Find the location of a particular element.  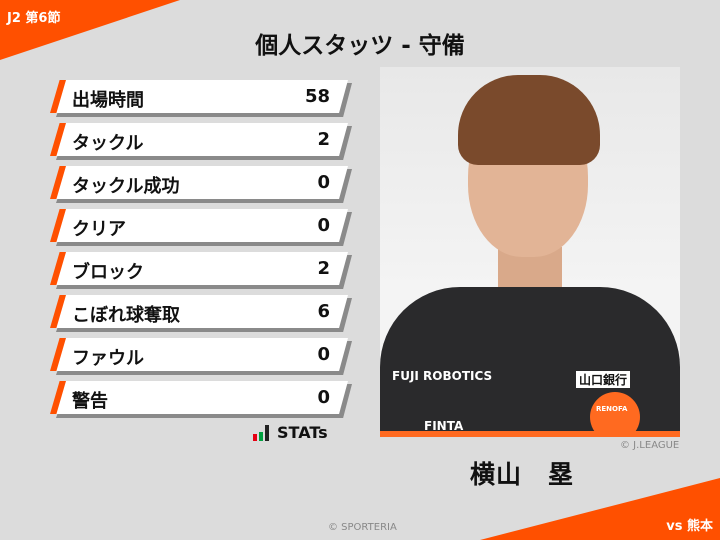

sponsor-text: 山口銀行 is located at coordinates (603, 379).